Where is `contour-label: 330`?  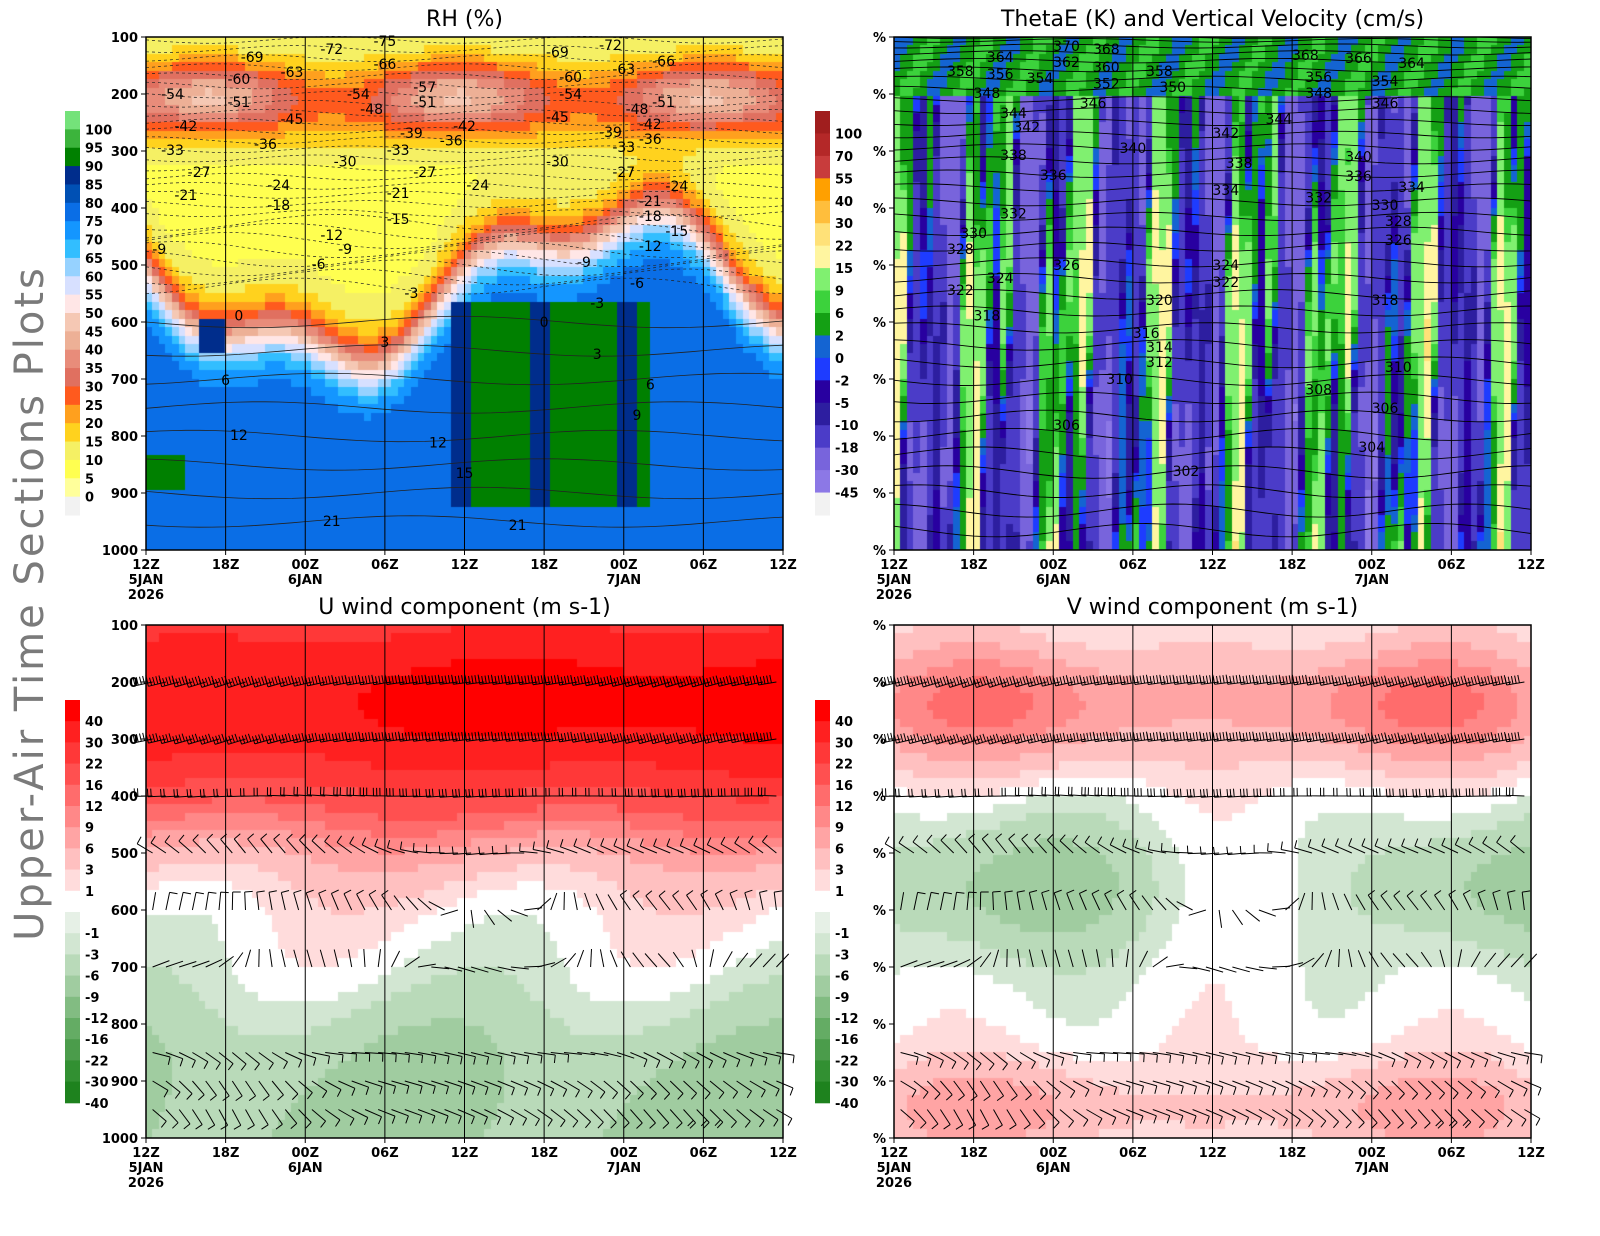
contour-label: 330 is located at coordinates (973, 234).